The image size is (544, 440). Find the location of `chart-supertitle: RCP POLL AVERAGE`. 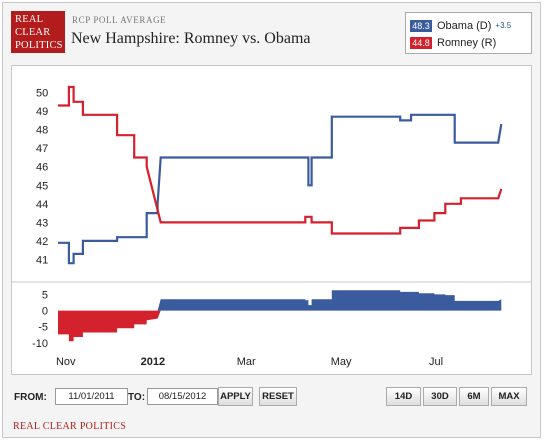

chart-supertitle: RCP POLL AVERAGE is located at coordinates (119, 20).